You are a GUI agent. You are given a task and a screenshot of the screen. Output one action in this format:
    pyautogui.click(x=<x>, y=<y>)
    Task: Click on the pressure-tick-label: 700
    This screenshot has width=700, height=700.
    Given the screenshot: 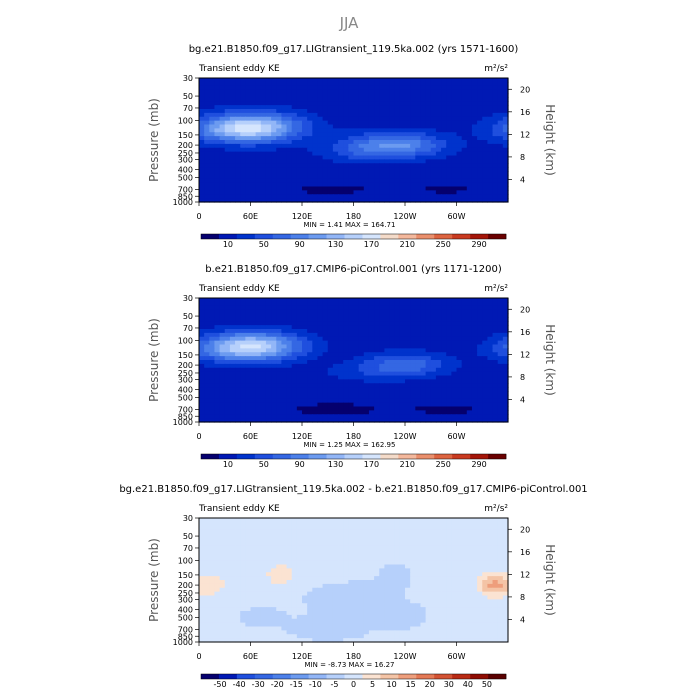 What is the action you would take?
    pyautogui.click(x=185, y=409)
    